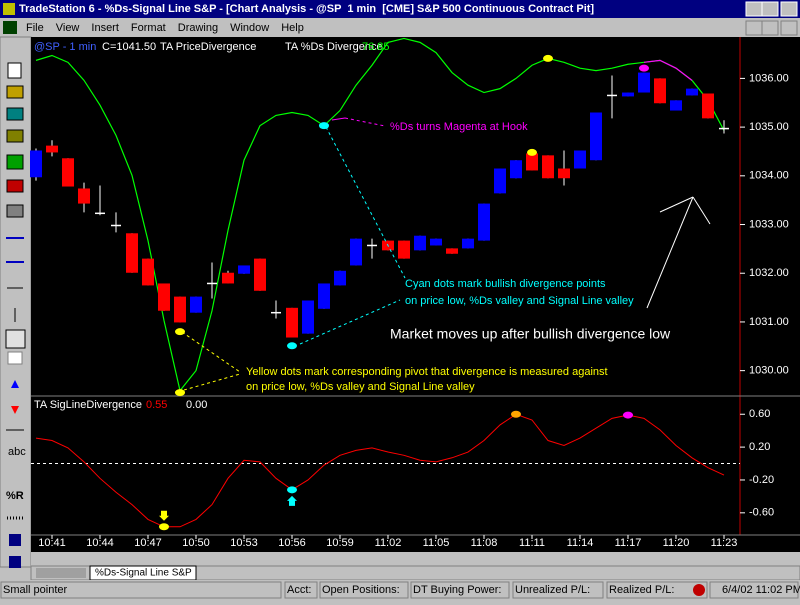 The height and width of the screenshot is (605, 800). What do you see at coordinates (52, 543) in the screenshot?
I see `x-tick-label: 10:41` at bounding box center [52, 543].